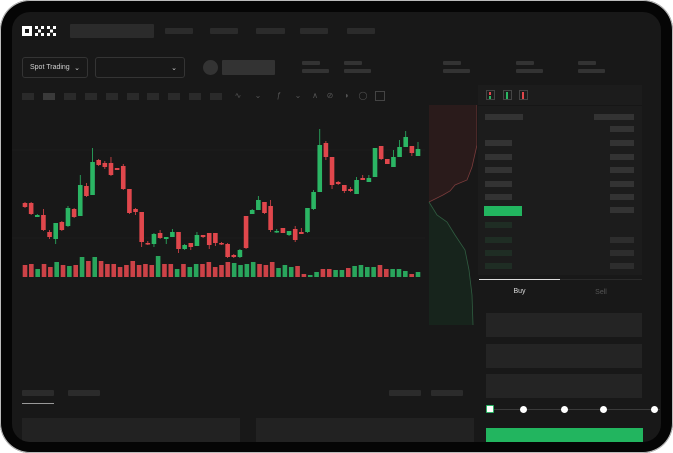 The image size is (673, 453). What do you see at coordinates (519, 291) in the screenshot?
I see `tab-buy: Buy` at bounding box center [519, 291].